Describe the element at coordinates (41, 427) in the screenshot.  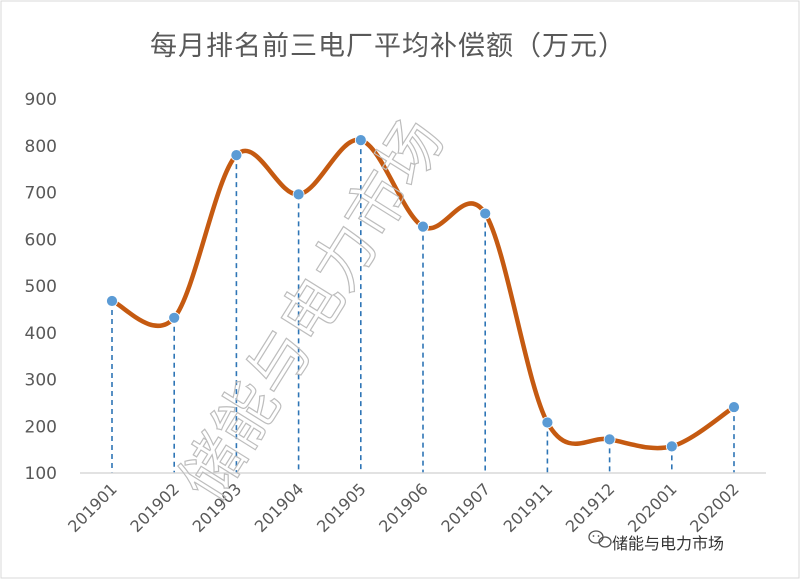
I see `y-tick-label: 200` at that location.